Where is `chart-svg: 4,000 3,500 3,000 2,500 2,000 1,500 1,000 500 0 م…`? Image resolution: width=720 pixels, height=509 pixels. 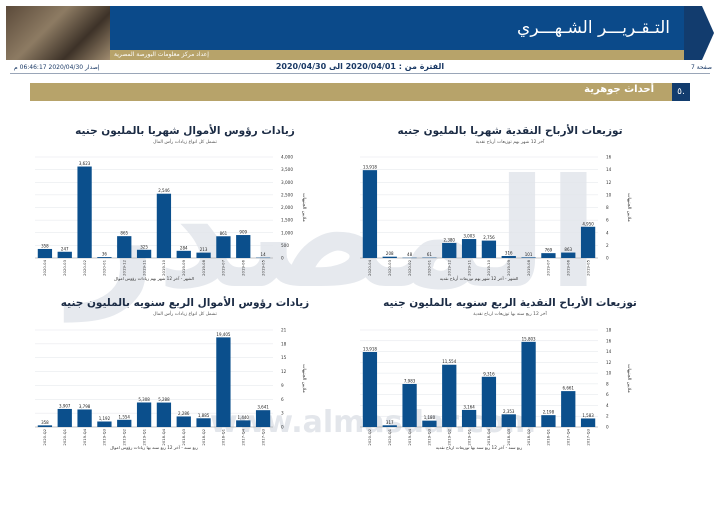
chart-svg: 4,000 3,500 3,000 2,500 2,000 1,500 1,000 500 0 م… is located at coordinates (170, 218).